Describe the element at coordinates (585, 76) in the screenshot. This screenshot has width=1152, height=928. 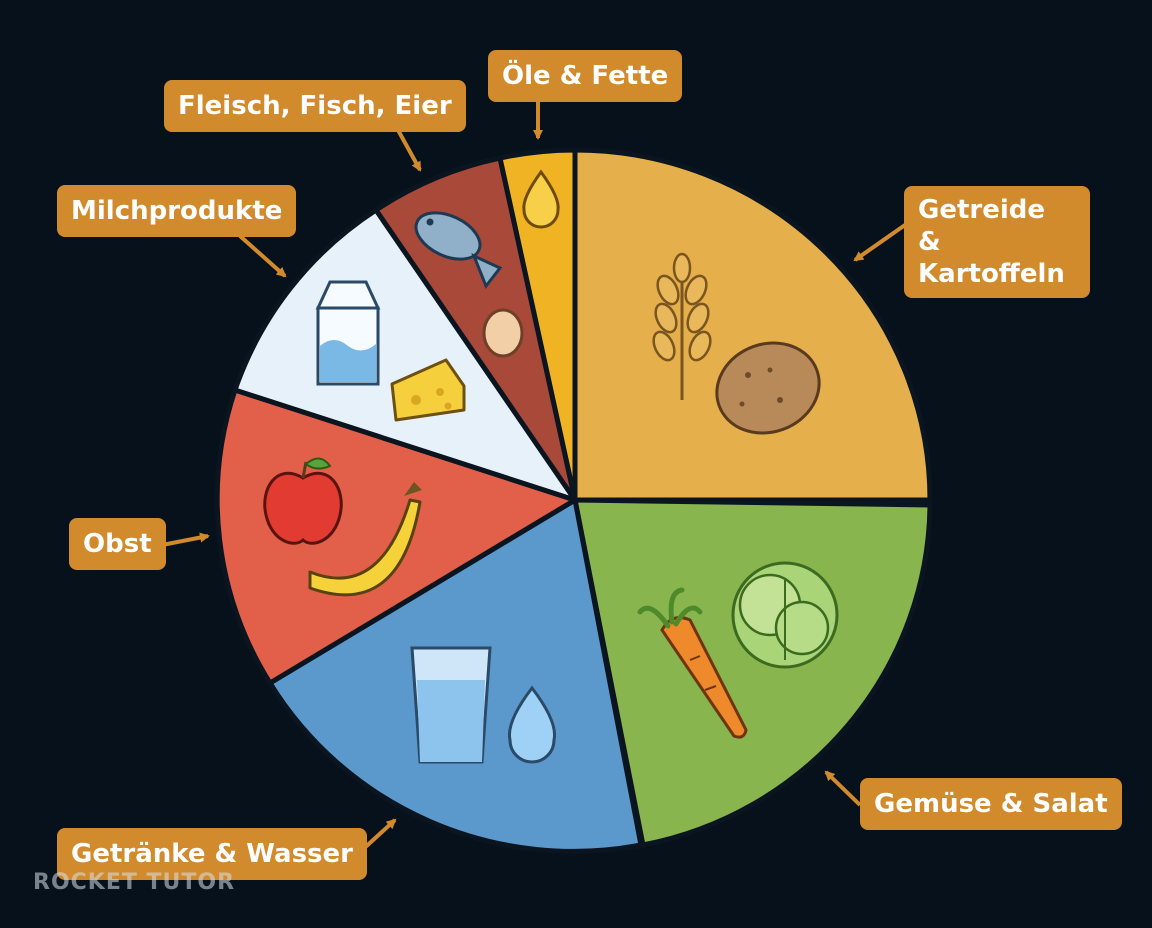
I see `label-oele: Öle & Fette` at that location.